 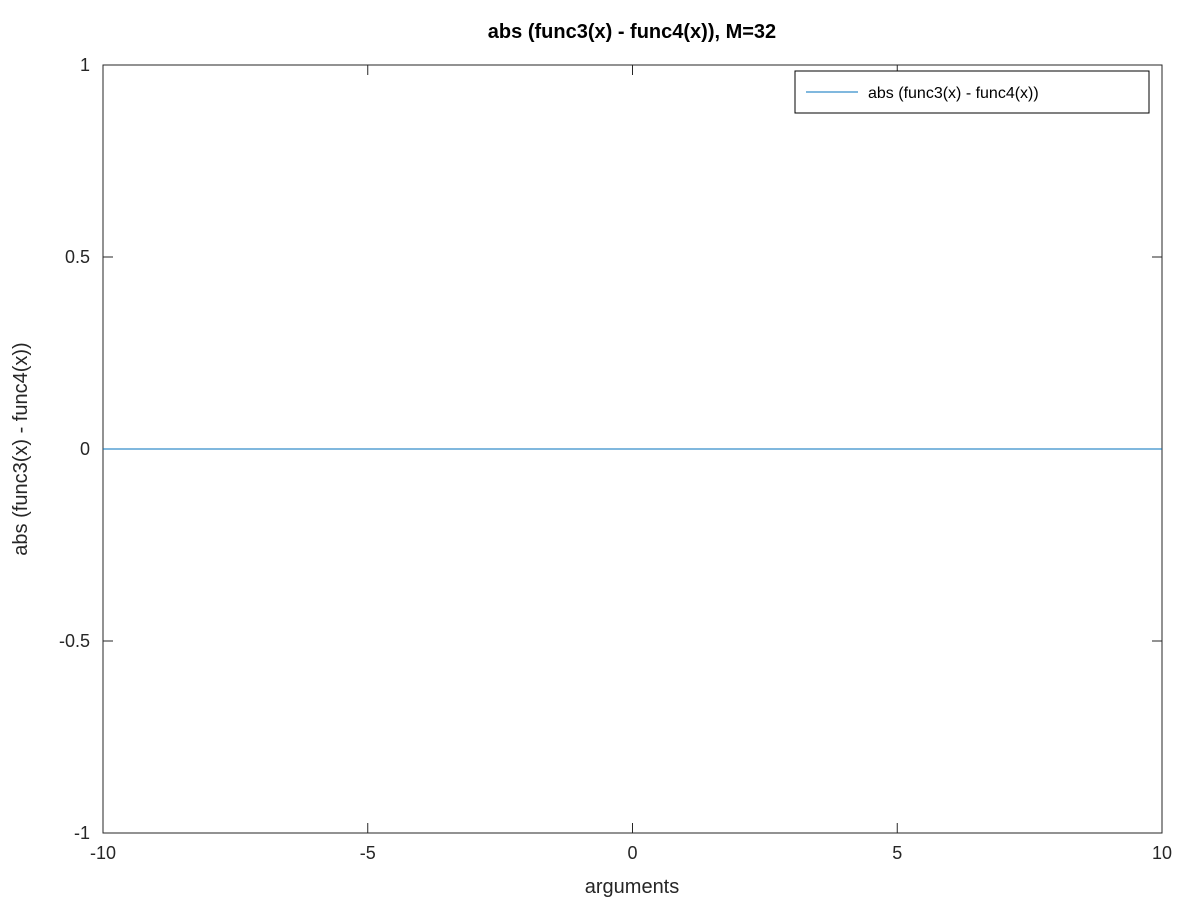 What do you see at coordinates (897, 853) in the screenshot?
I see `x-tick-label: 5` at bounding box center [897, 853].